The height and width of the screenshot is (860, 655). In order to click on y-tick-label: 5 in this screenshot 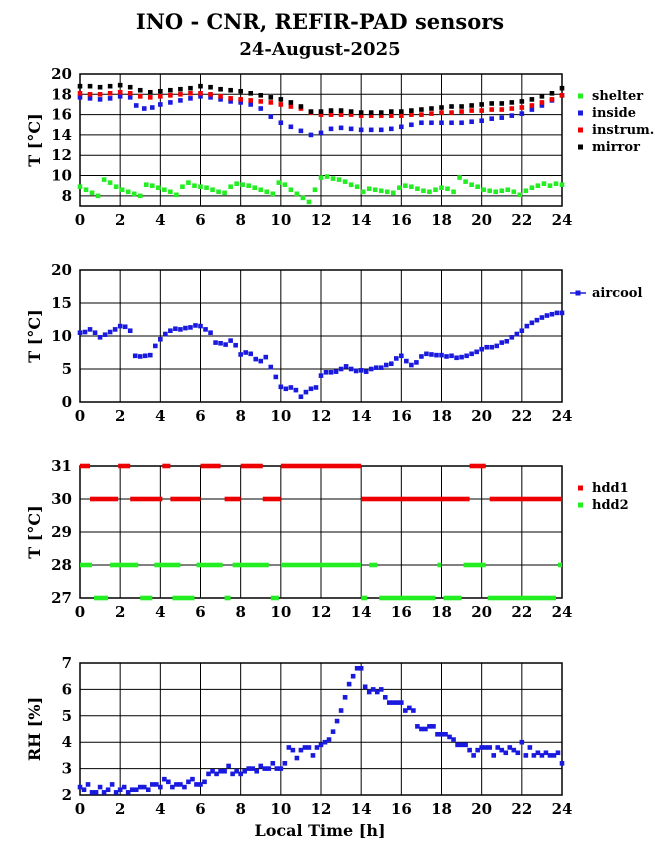, I will do `click(67, 369)`.